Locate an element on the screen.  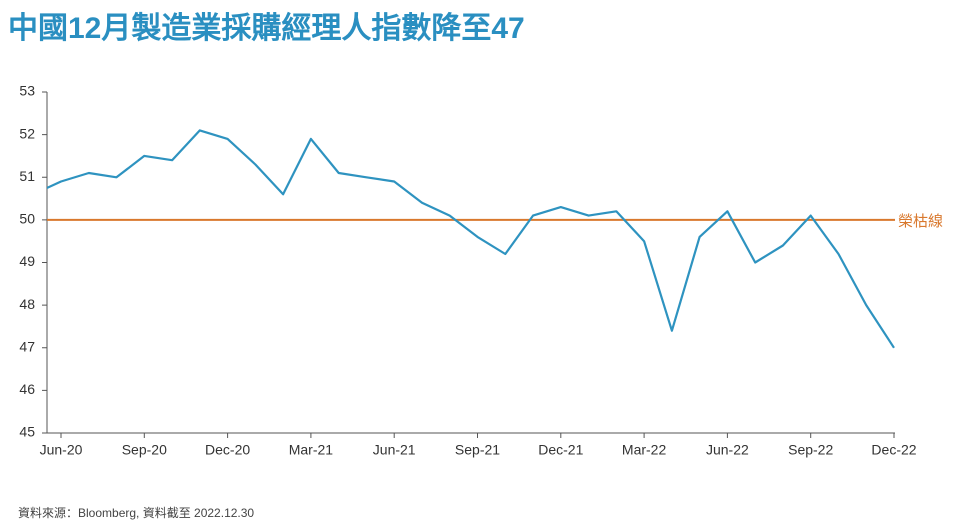
y-tick-label: 45 is located at coordinates (27, 432).